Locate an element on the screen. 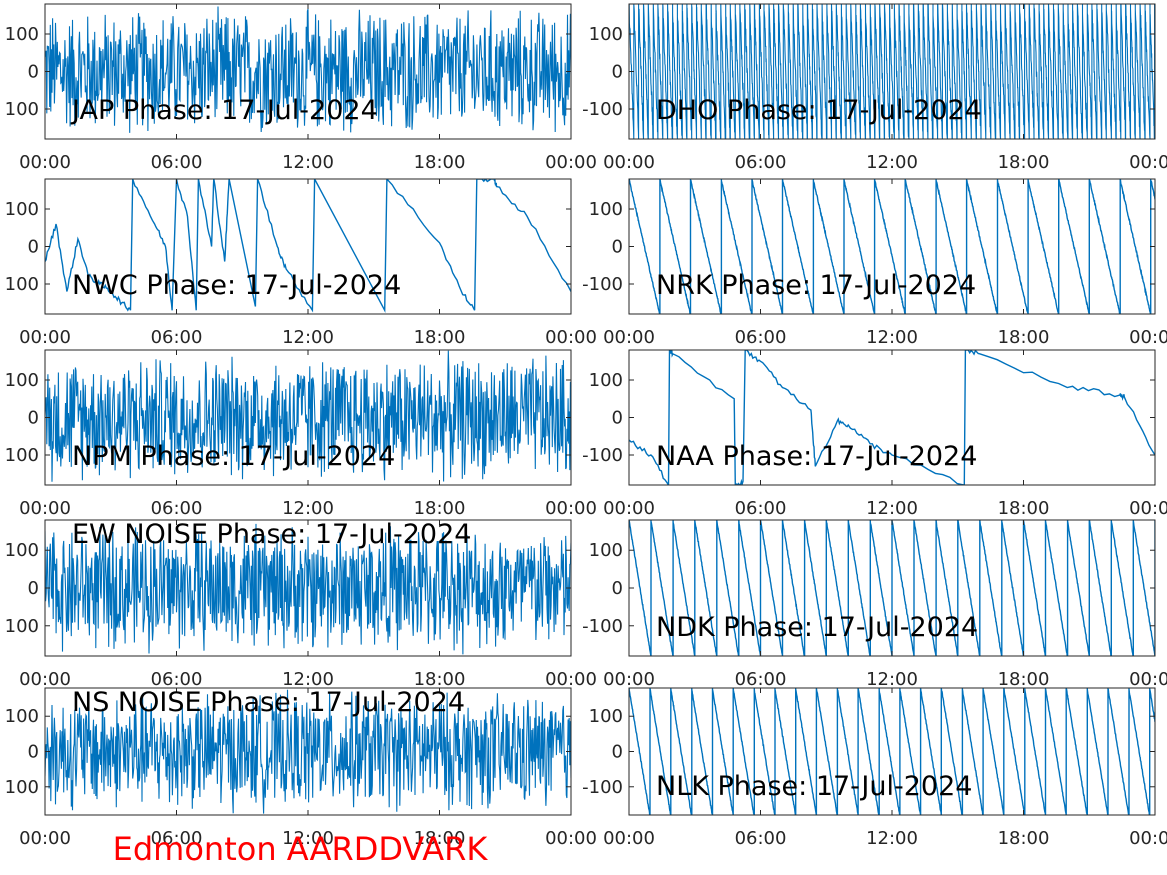 The image size is (1167, 875). series-line-ns-noise is located at coordinates (308, 751).